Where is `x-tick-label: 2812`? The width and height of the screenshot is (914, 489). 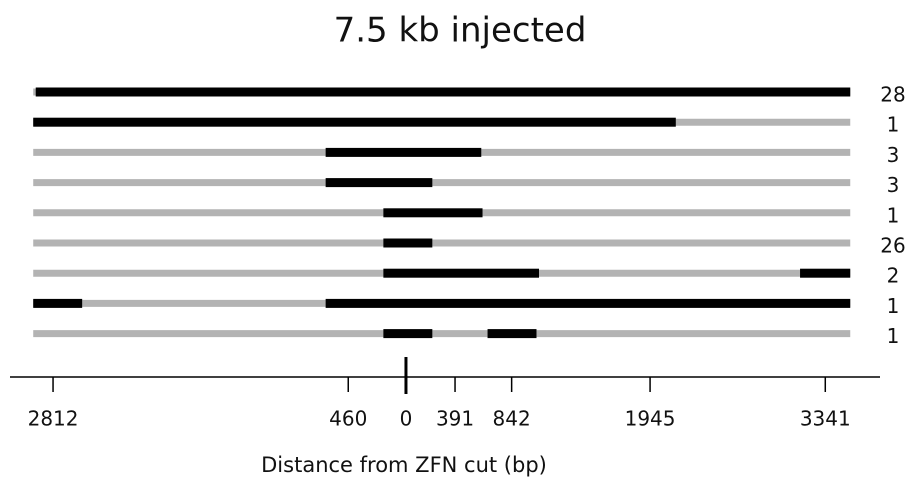 x-tick-label: 2812 is located at coordinates (53, 419).